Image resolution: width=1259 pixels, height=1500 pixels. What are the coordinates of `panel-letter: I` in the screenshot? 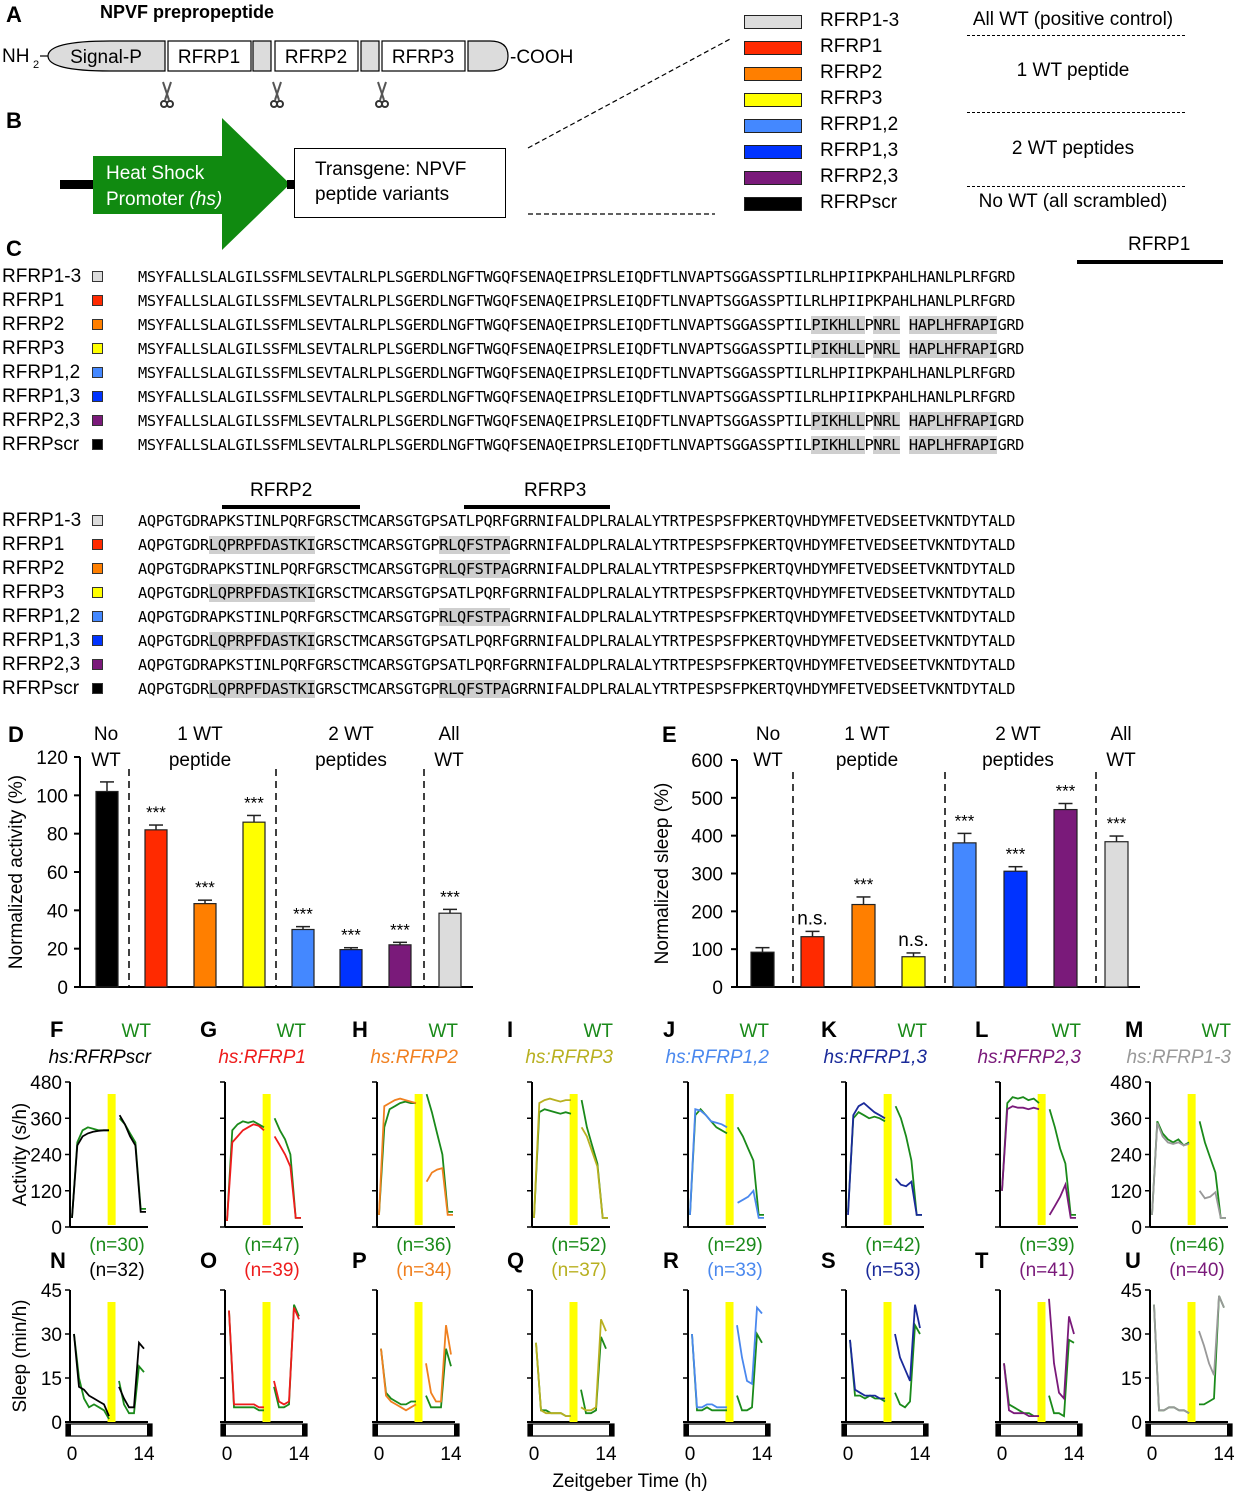 It's located at (510, 1029).